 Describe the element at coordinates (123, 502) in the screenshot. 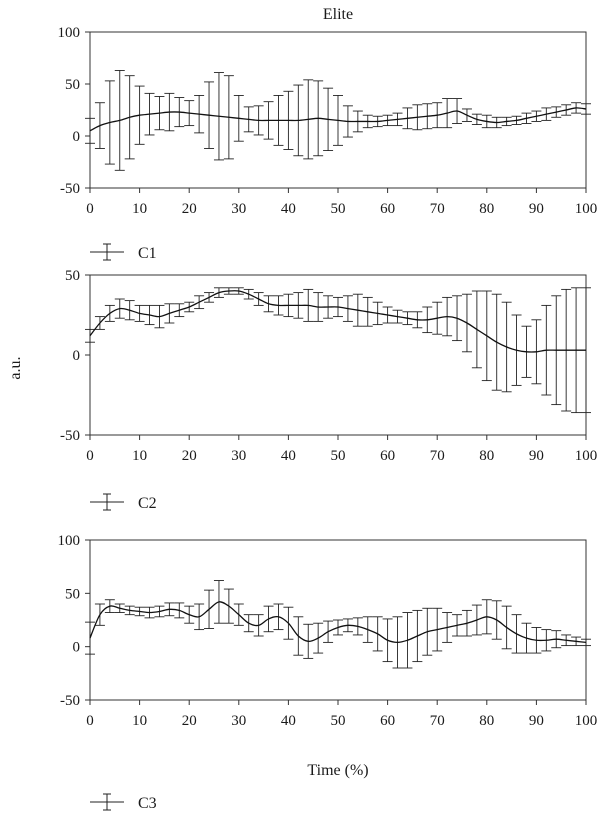

I see `legend: C2` at that location.